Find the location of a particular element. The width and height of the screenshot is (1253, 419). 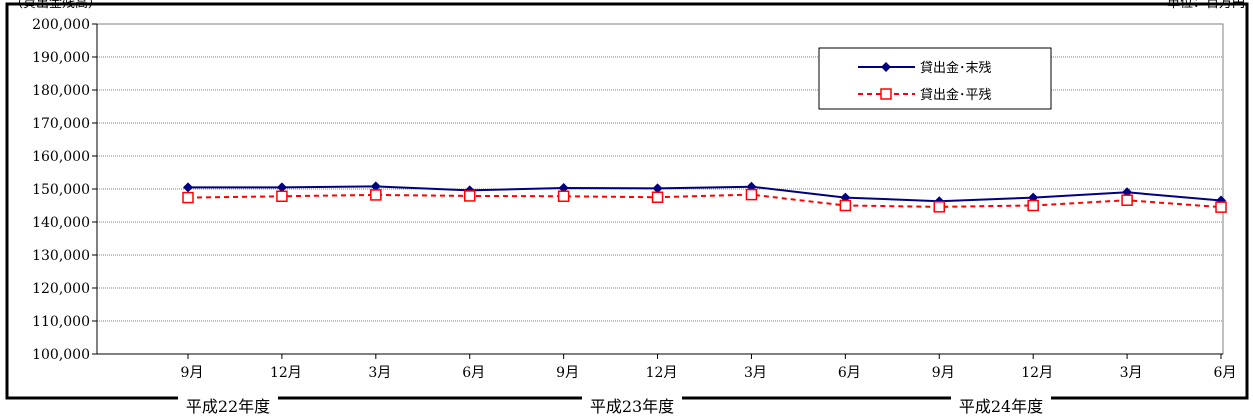

legend: 貸出金･末残 貸出金･平残 is located at coordinates (935, 78).